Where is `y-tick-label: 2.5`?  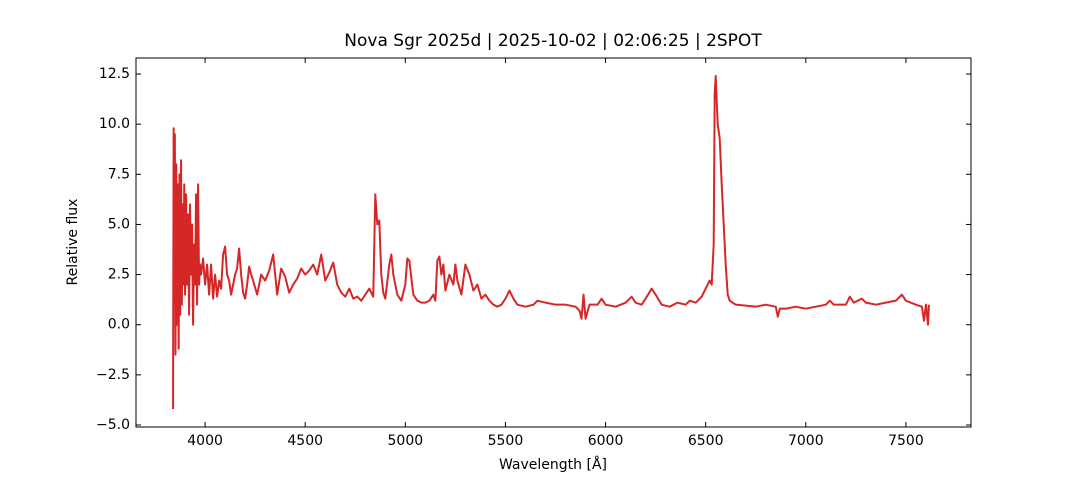
y-tick-label: 2.5 is located at coordinates (119, 275).